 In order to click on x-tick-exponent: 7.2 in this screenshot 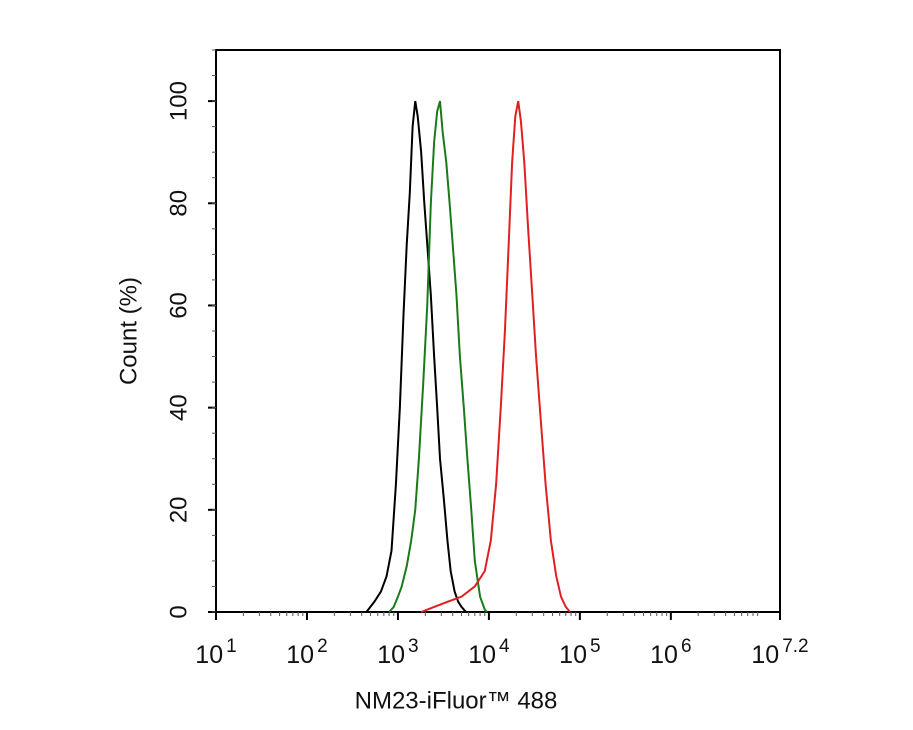, I will do `click(795, 646)`.